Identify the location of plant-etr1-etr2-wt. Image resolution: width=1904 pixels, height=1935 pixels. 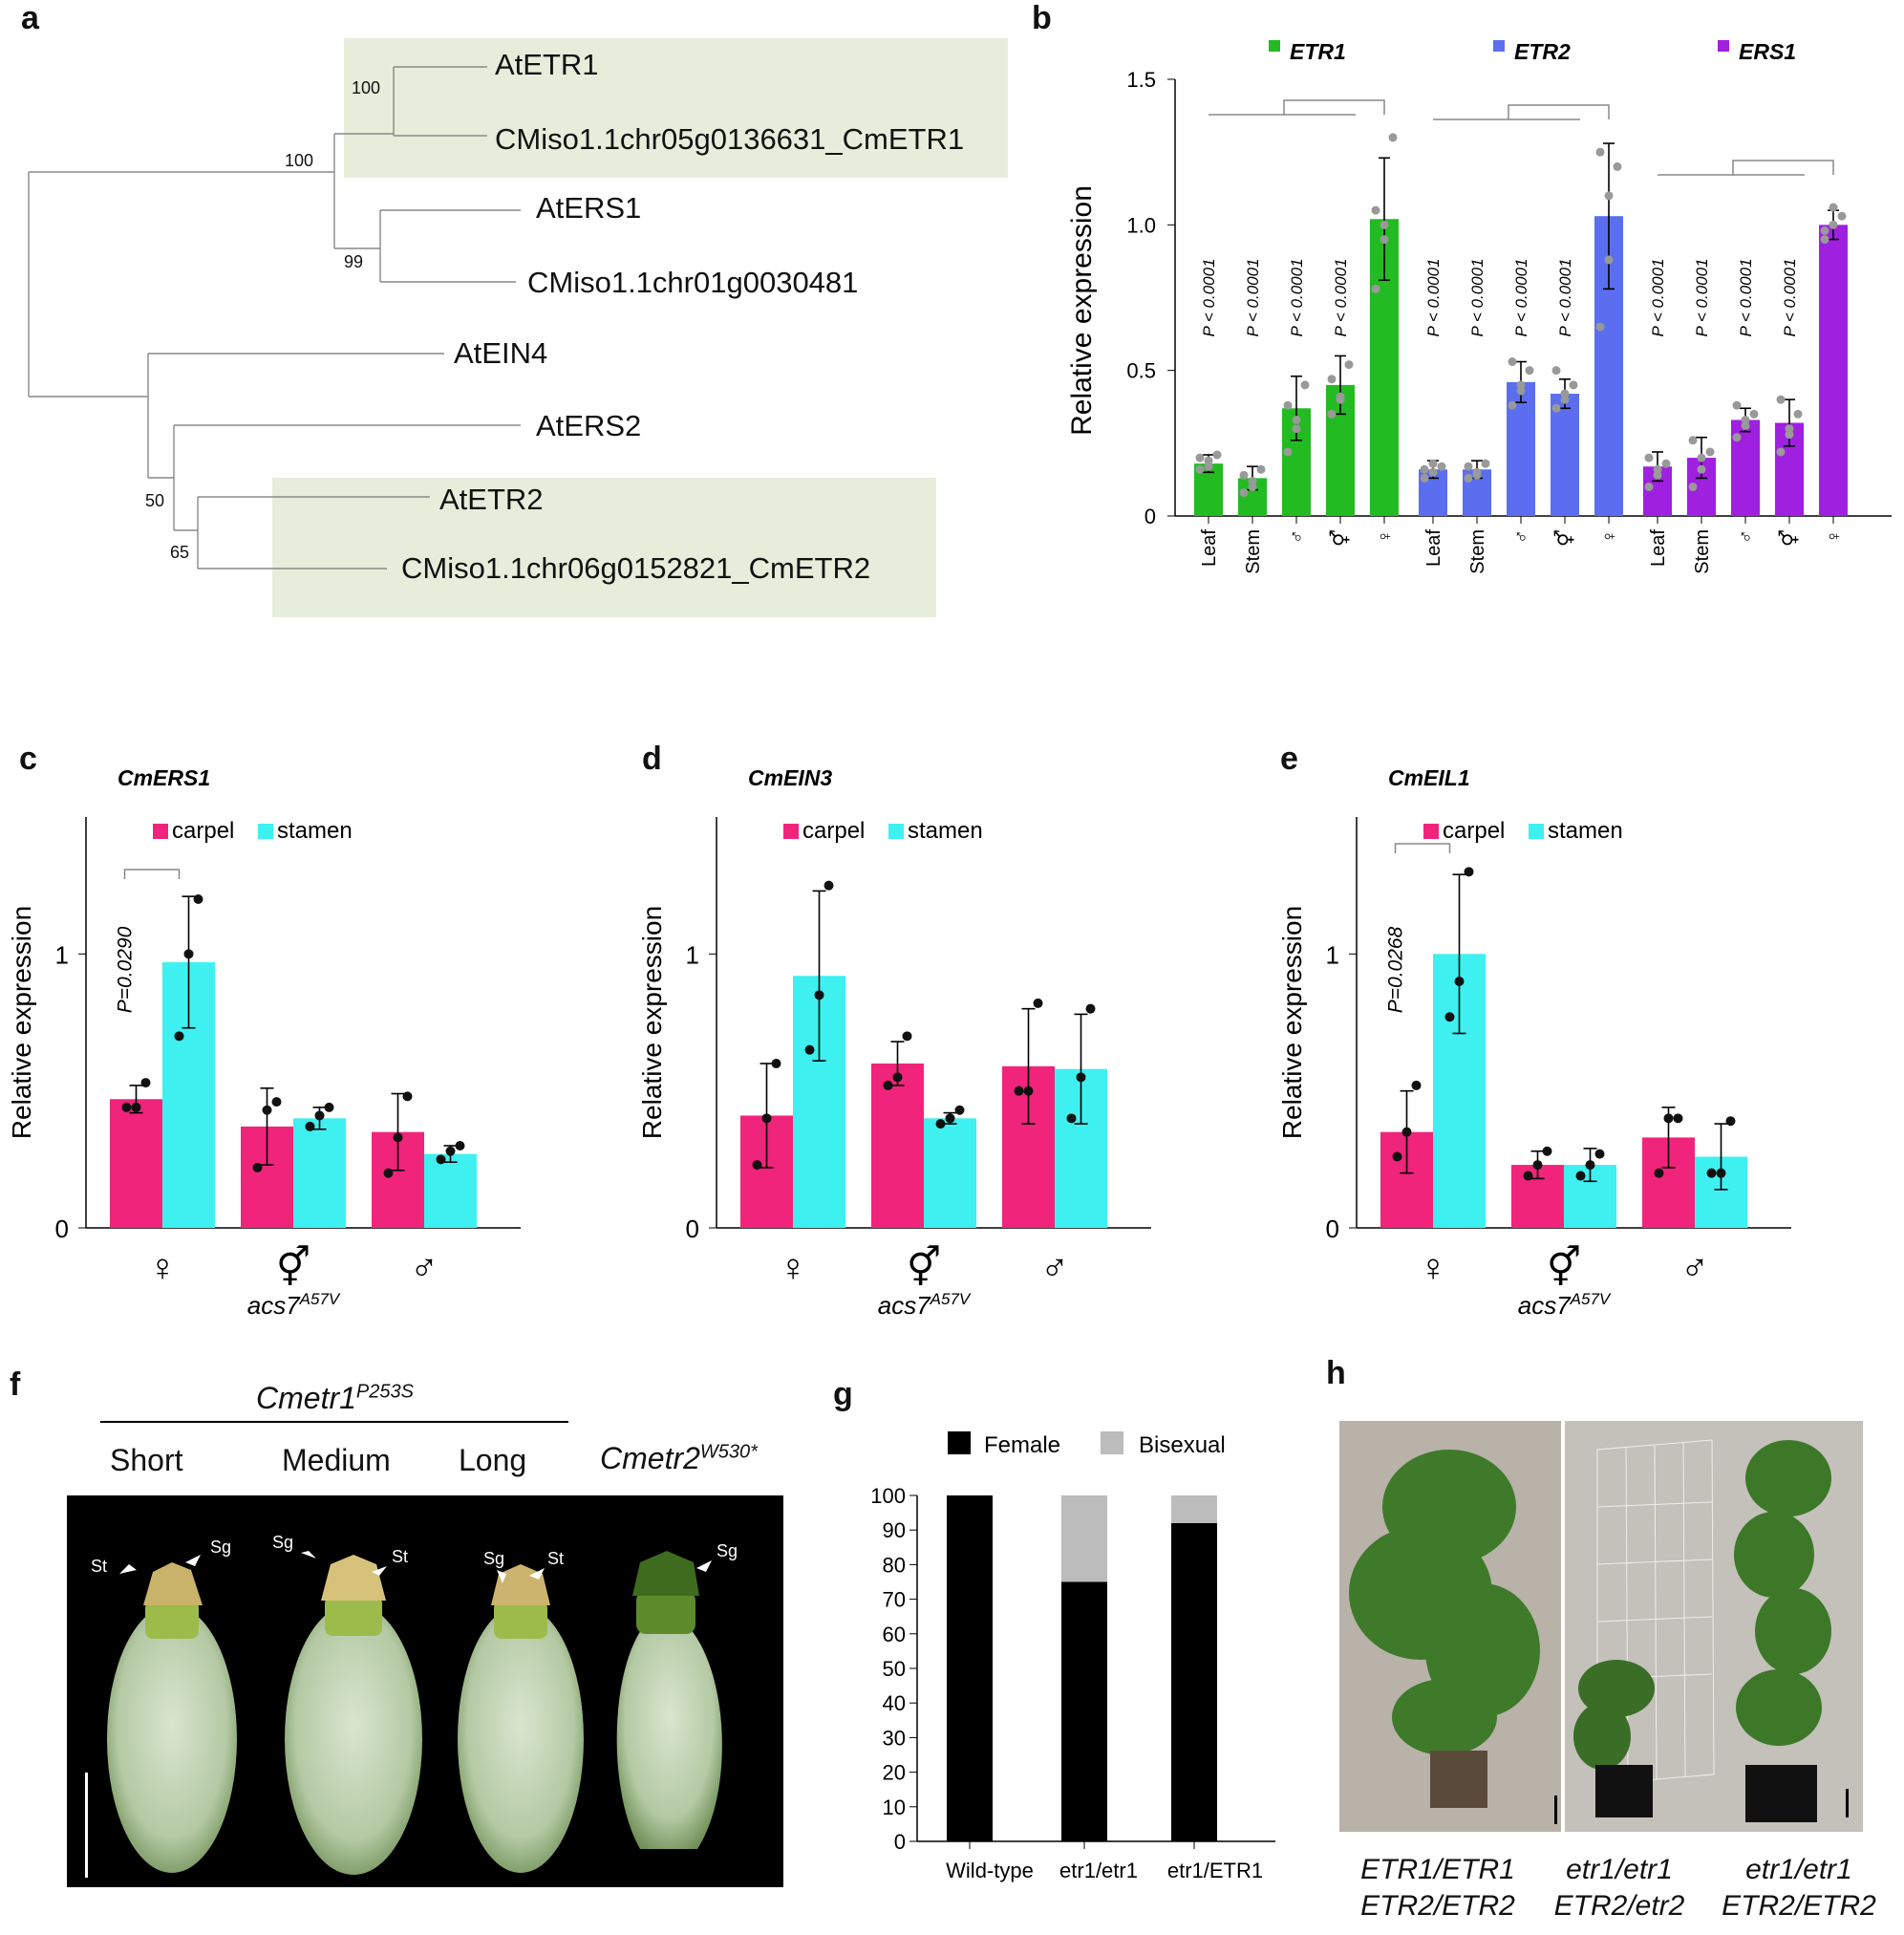
(1782, 1593).